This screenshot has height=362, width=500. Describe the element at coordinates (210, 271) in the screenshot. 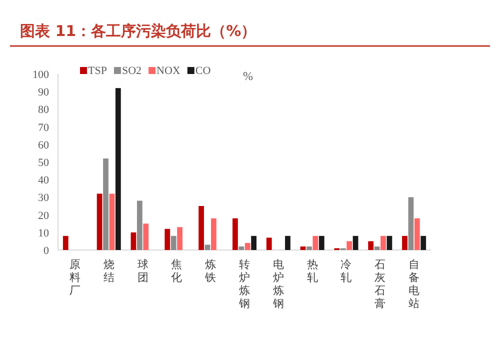

I see `x-tick-label: 炼铁` at that location.